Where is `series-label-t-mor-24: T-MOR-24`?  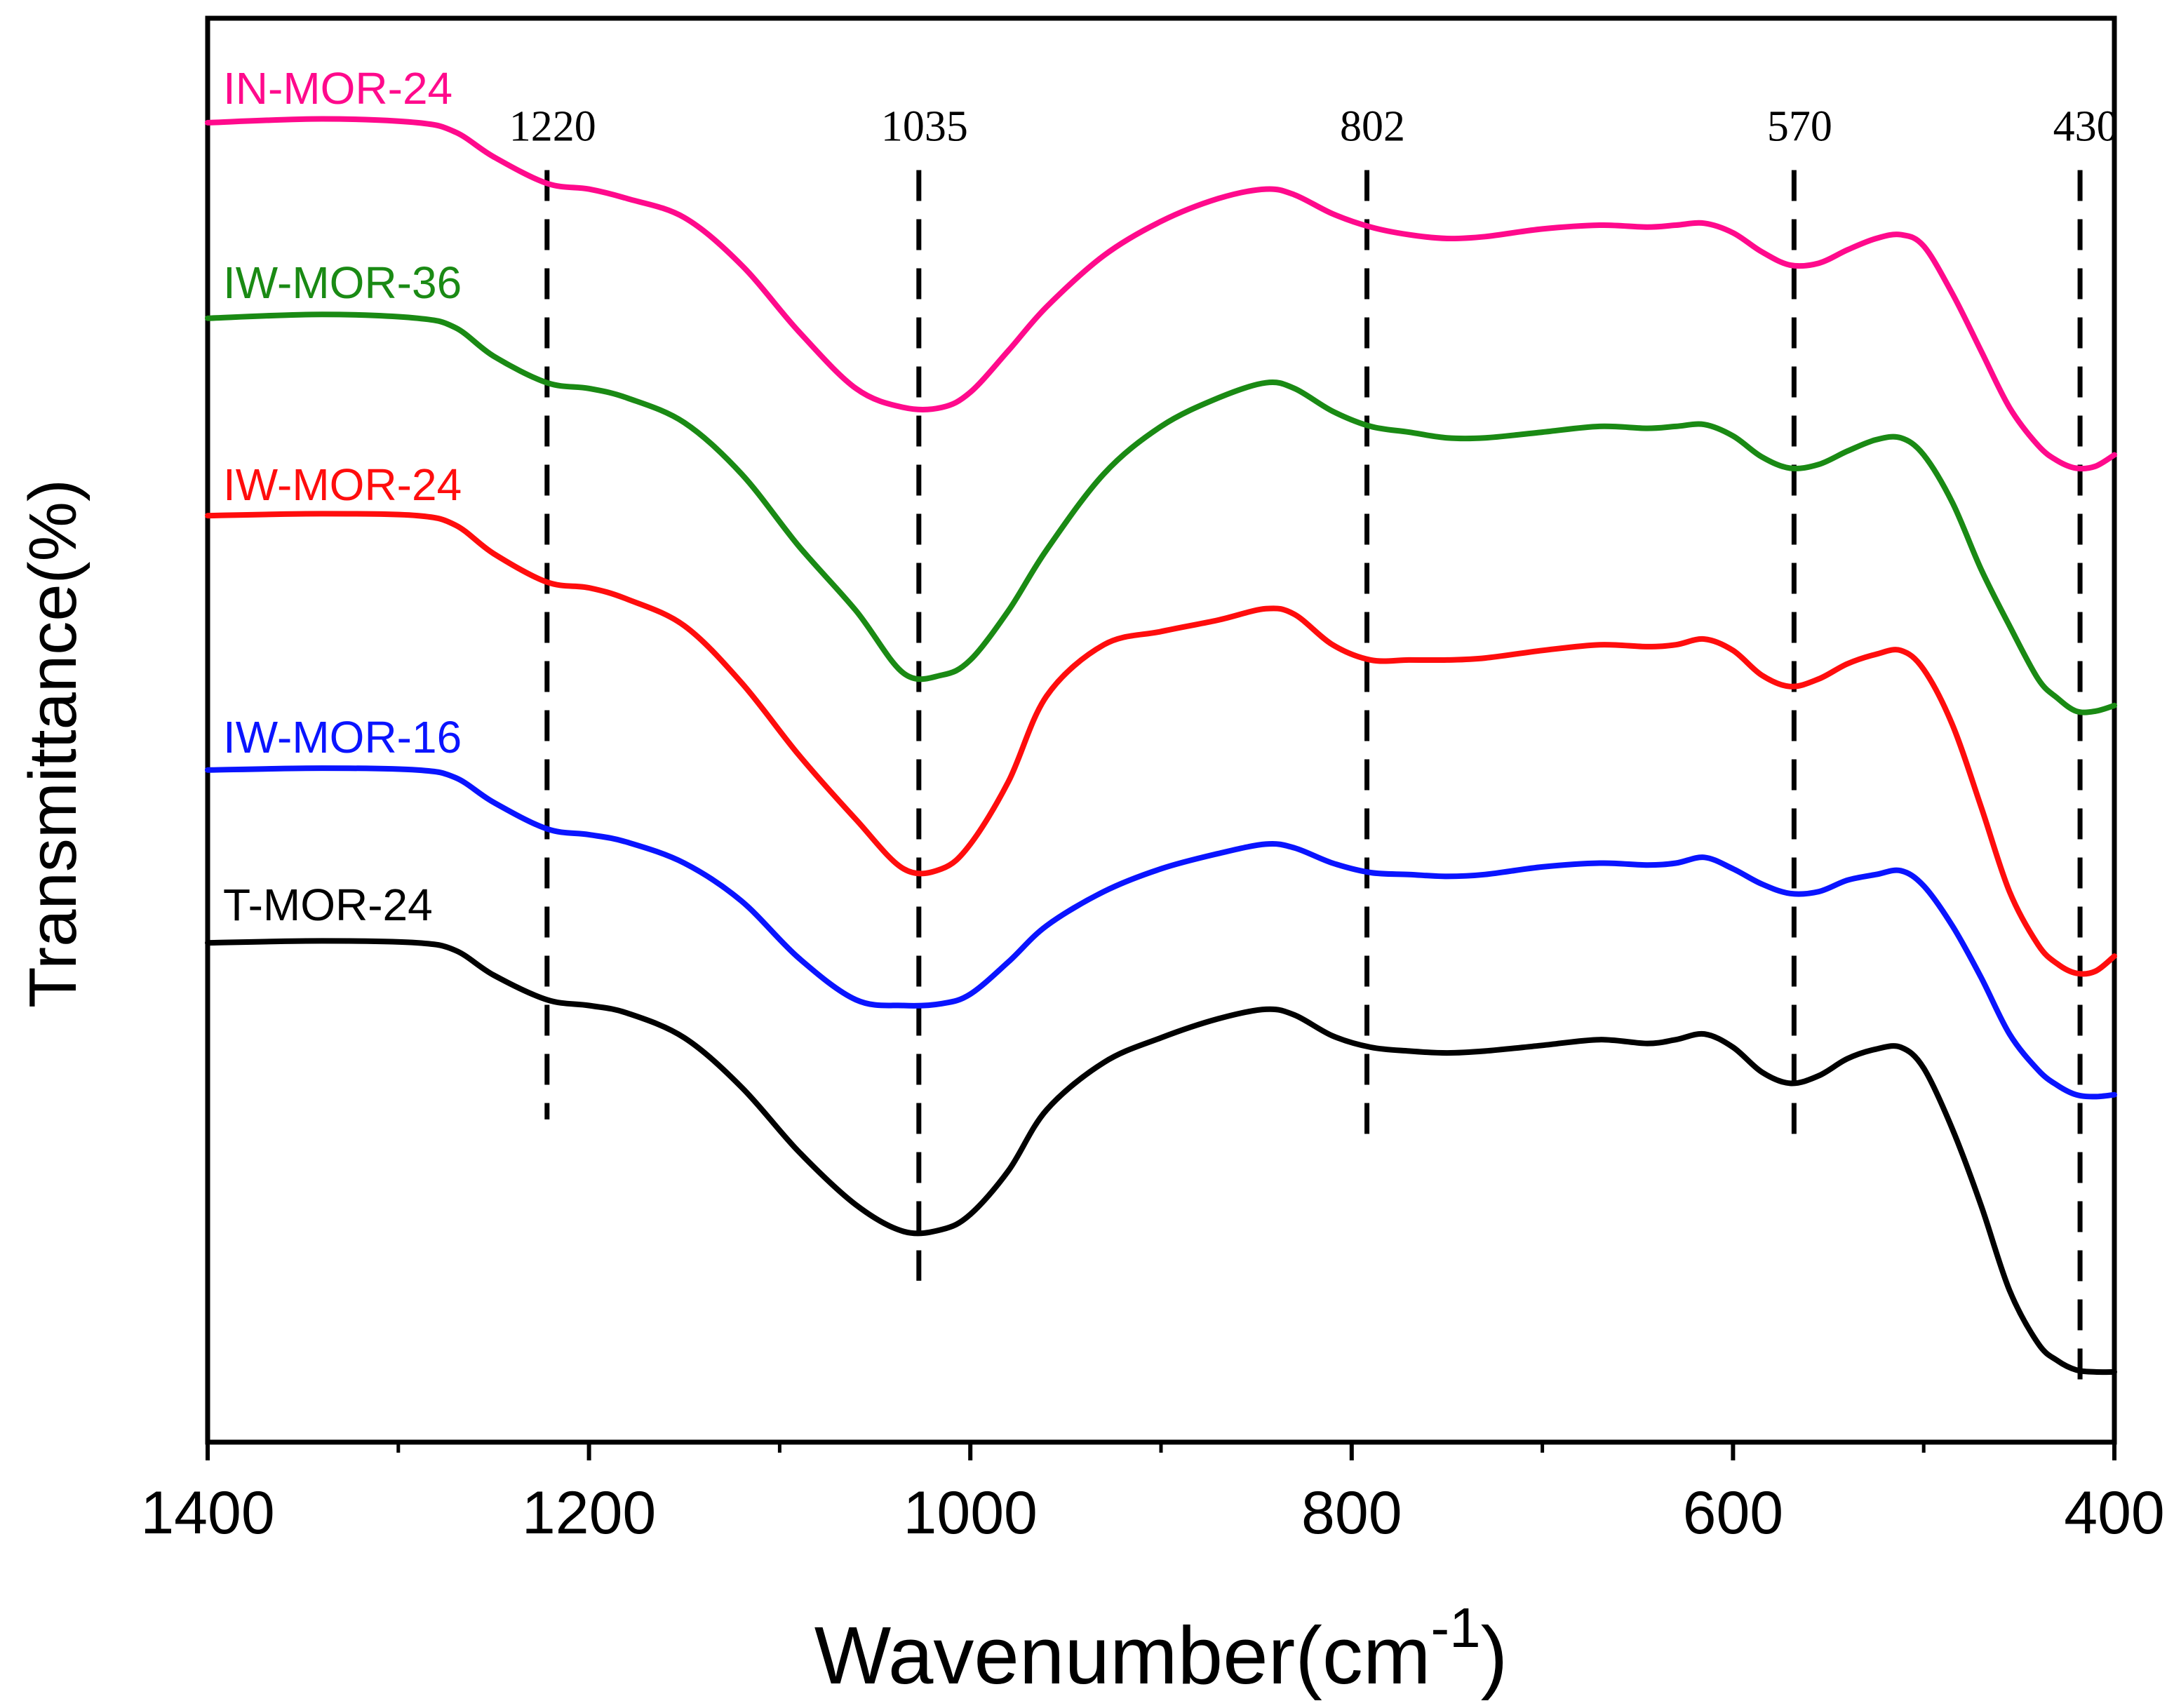
series-label-t-mor-24: T-MOR-24 is located at coordinates (328, 905).